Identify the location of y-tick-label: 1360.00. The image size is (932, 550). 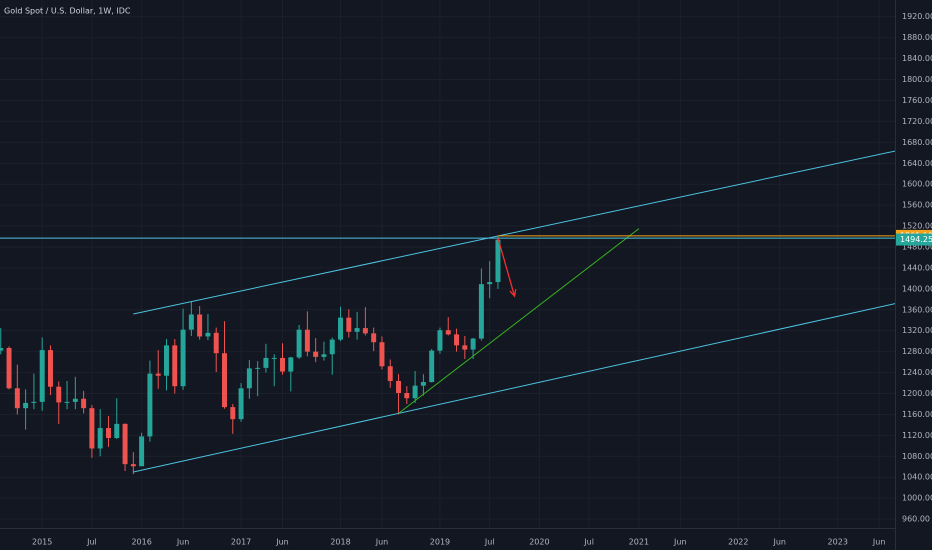
(917, 309).